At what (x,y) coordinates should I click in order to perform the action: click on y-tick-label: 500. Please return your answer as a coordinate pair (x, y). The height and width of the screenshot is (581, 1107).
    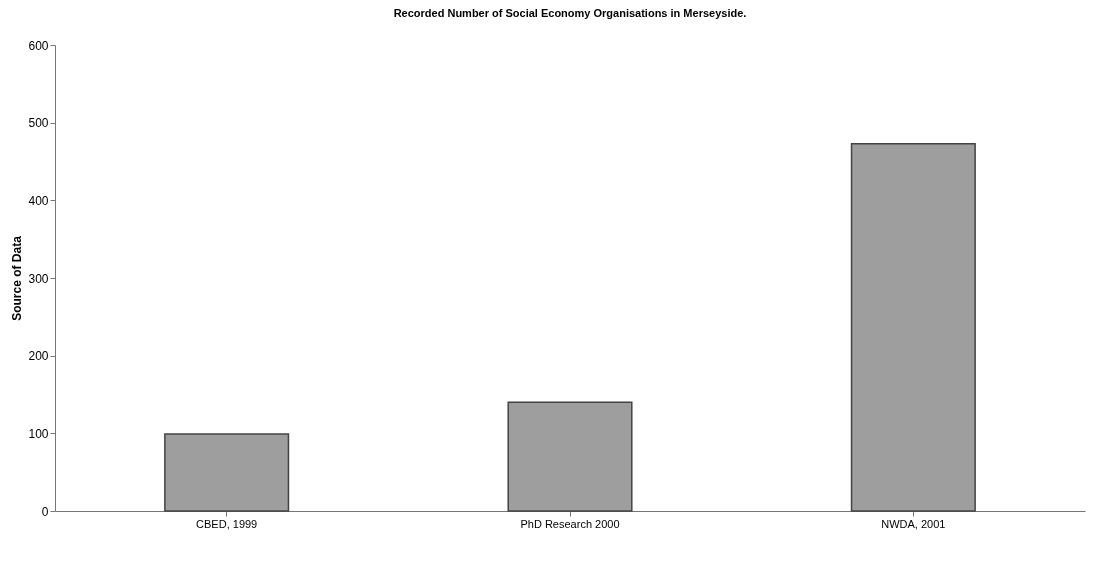
    Looking at the image, I should click on (38, 123).